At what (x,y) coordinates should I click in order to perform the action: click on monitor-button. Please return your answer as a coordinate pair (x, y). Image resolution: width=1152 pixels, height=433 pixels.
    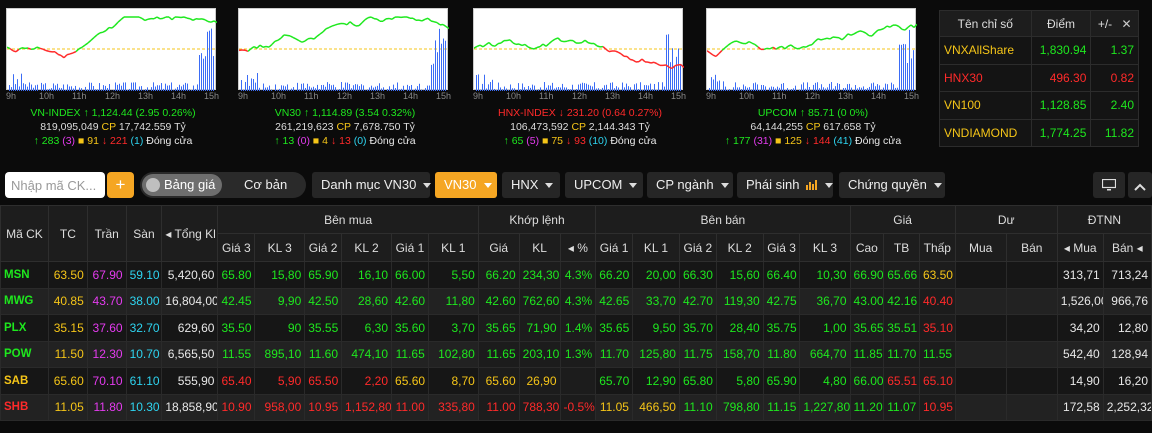
    Looking at the image, I should click on (1109, 185).